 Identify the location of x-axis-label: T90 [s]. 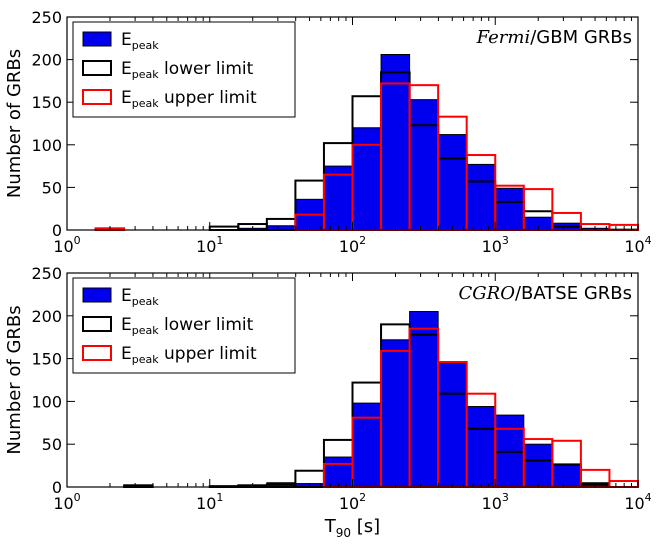
(352, 528).